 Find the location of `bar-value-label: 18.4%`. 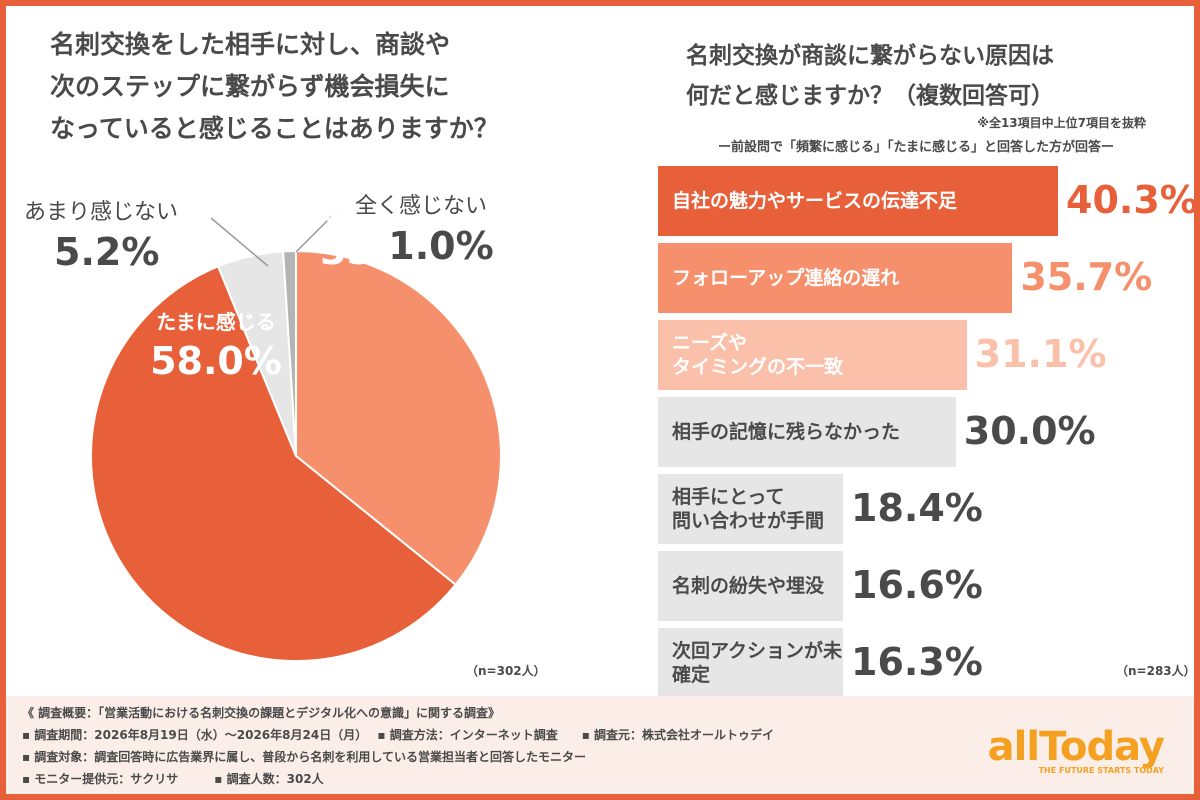

bar-value-label: 18.4% is located at coordinates (917, 508).